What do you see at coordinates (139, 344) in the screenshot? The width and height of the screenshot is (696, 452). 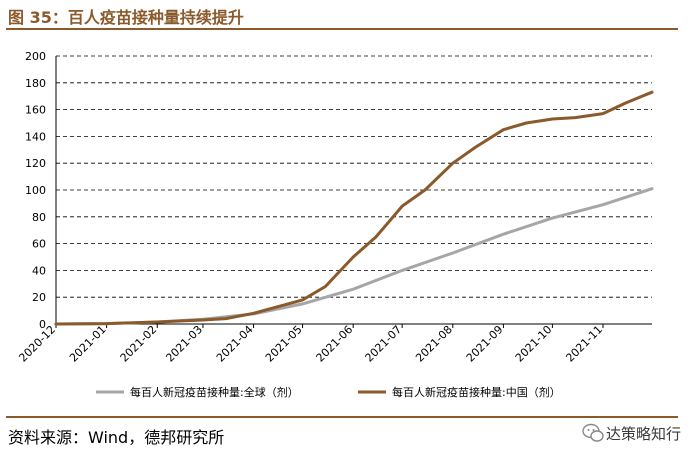 I see `x-tick-label: 2021-02` at bounding box center [139, 344].